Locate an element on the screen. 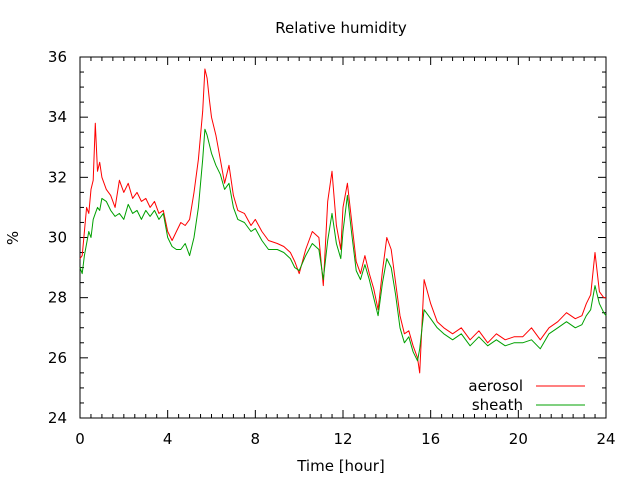 The width and height of the screenshot is (640, 480). y-tick-label: 36 is located at coordinates (57, 57).